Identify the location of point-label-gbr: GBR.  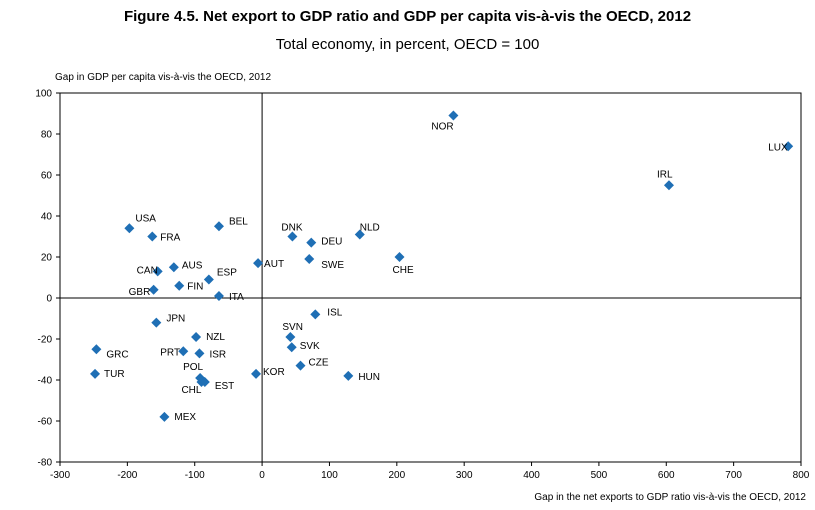
(140, 292).